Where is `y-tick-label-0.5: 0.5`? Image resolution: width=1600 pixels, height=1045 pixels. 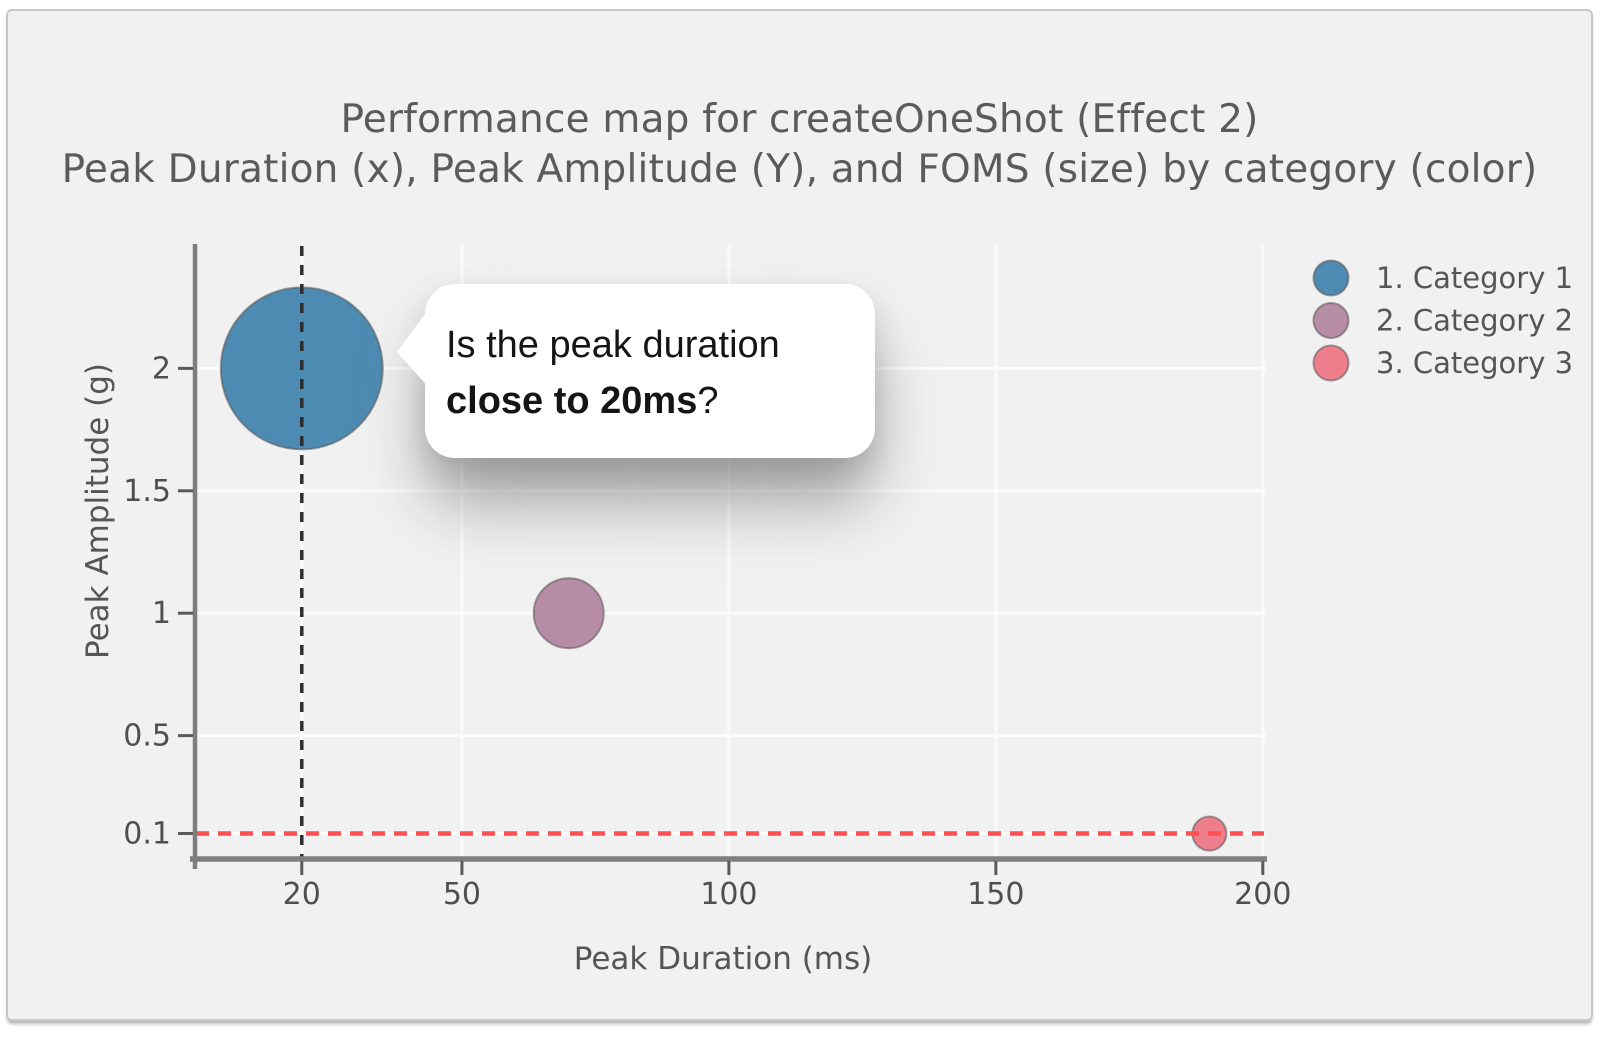
y-tick-label-0.5: 0.5 is located at coordinates (147, 736).